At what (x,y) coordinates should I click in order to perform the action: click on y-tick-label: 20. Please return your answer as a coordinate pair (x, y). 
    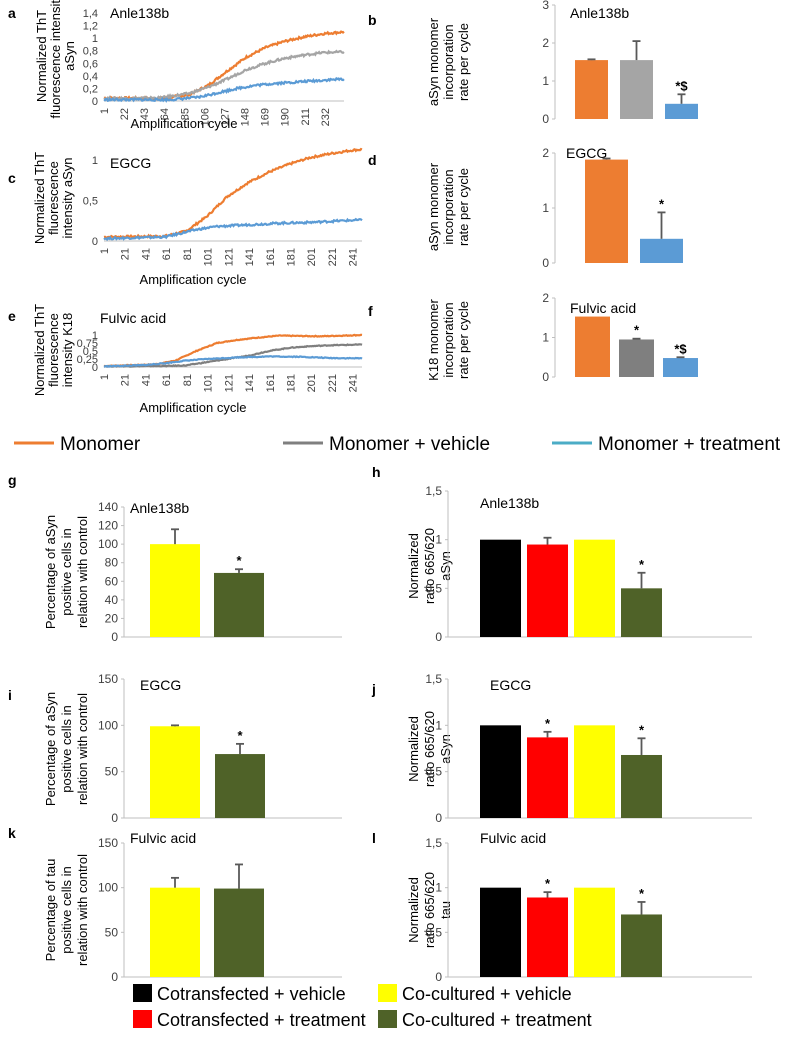
    Looking at the image, I should click on (112, 618).